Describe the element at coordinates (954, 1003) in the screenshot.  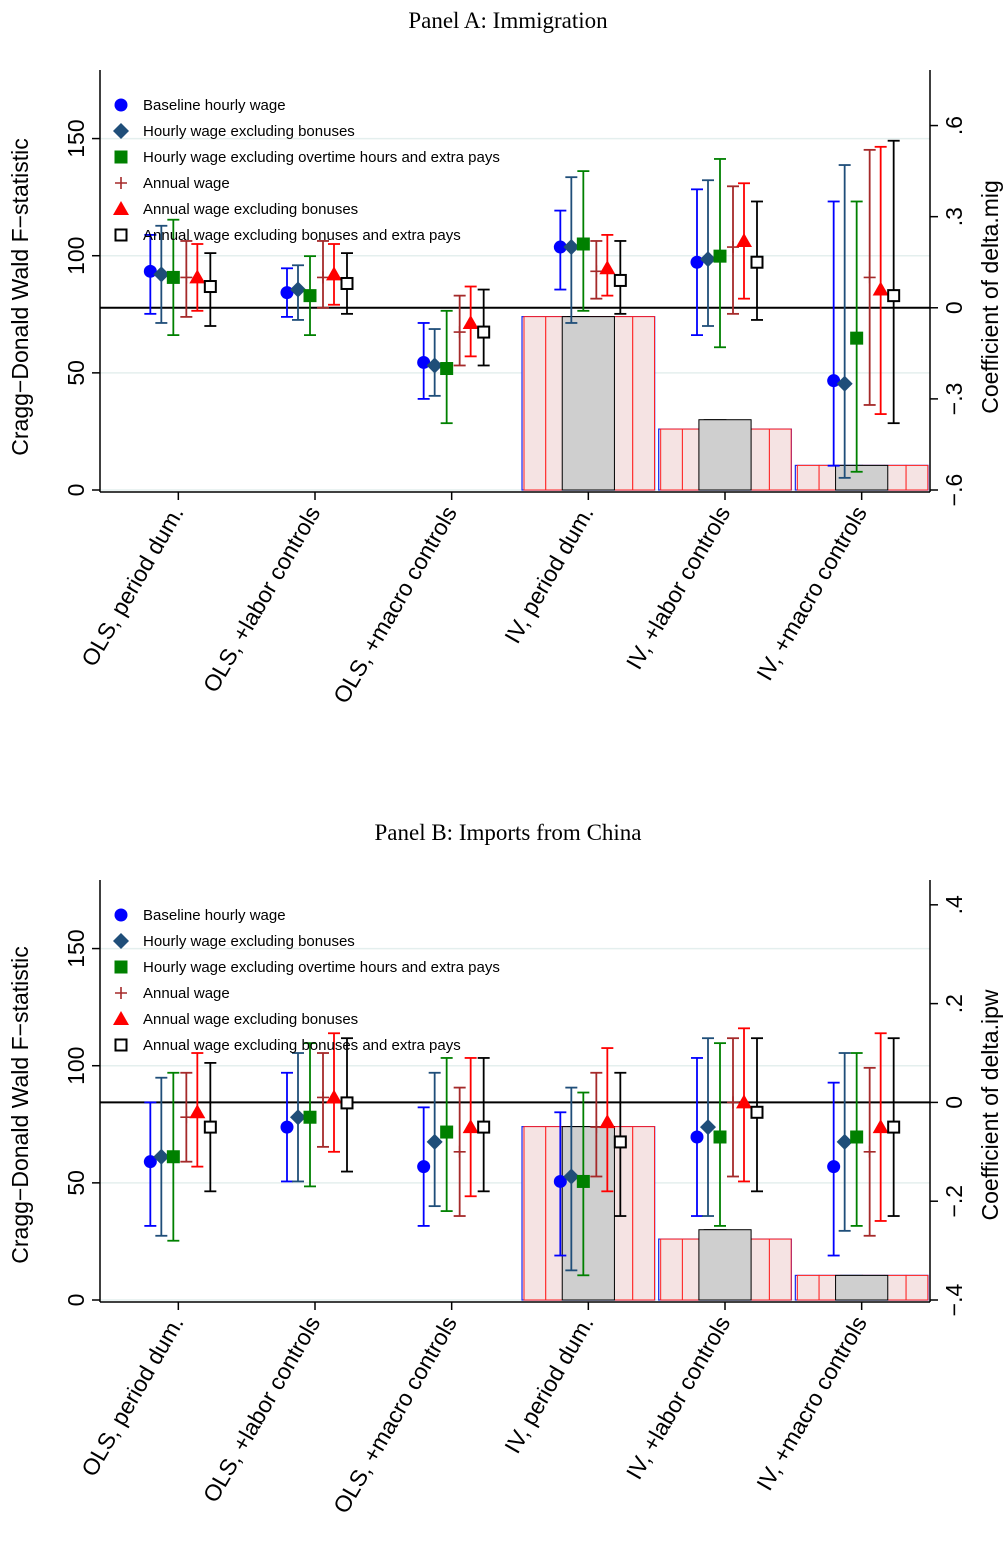
I see `panel-b-y2-tick-label: .2` at that location.